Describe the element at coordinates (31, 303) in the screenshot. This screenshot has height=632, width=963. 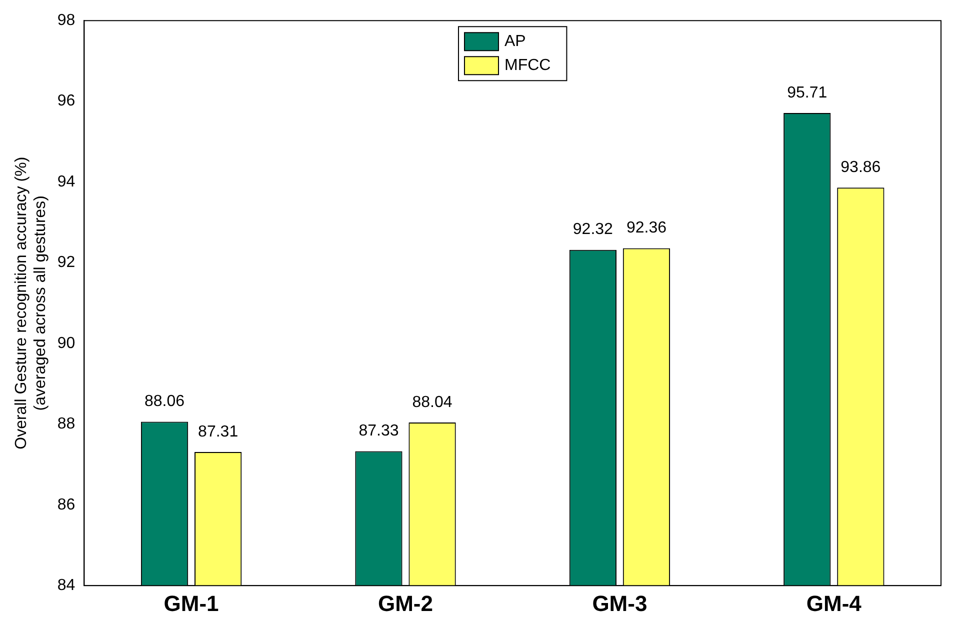
I see `y-axis-title: Overall Gesture recognition accuracy (%) (averaged across all gestures)` at that location.